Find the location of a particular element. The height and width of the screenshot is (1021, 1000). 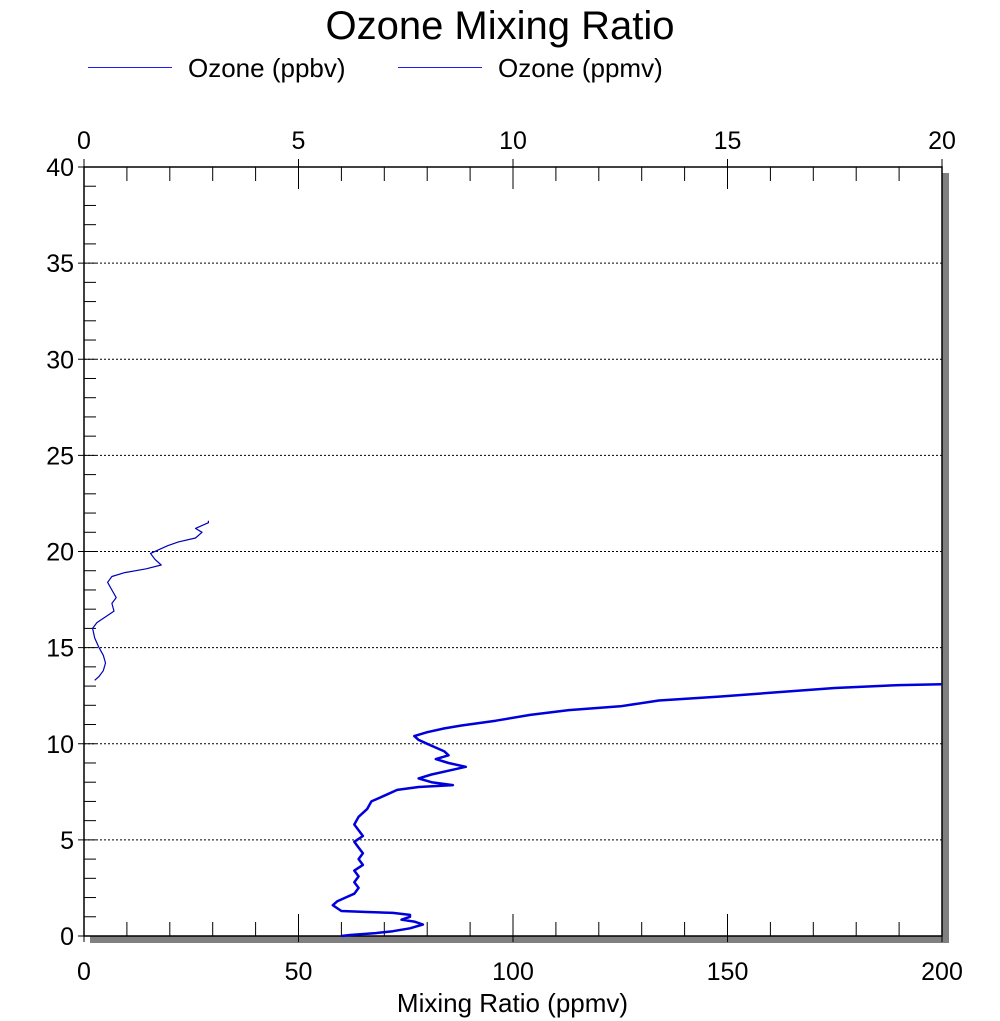

x-top-tick-label-5: 5 is located at coordinates (299, 141).